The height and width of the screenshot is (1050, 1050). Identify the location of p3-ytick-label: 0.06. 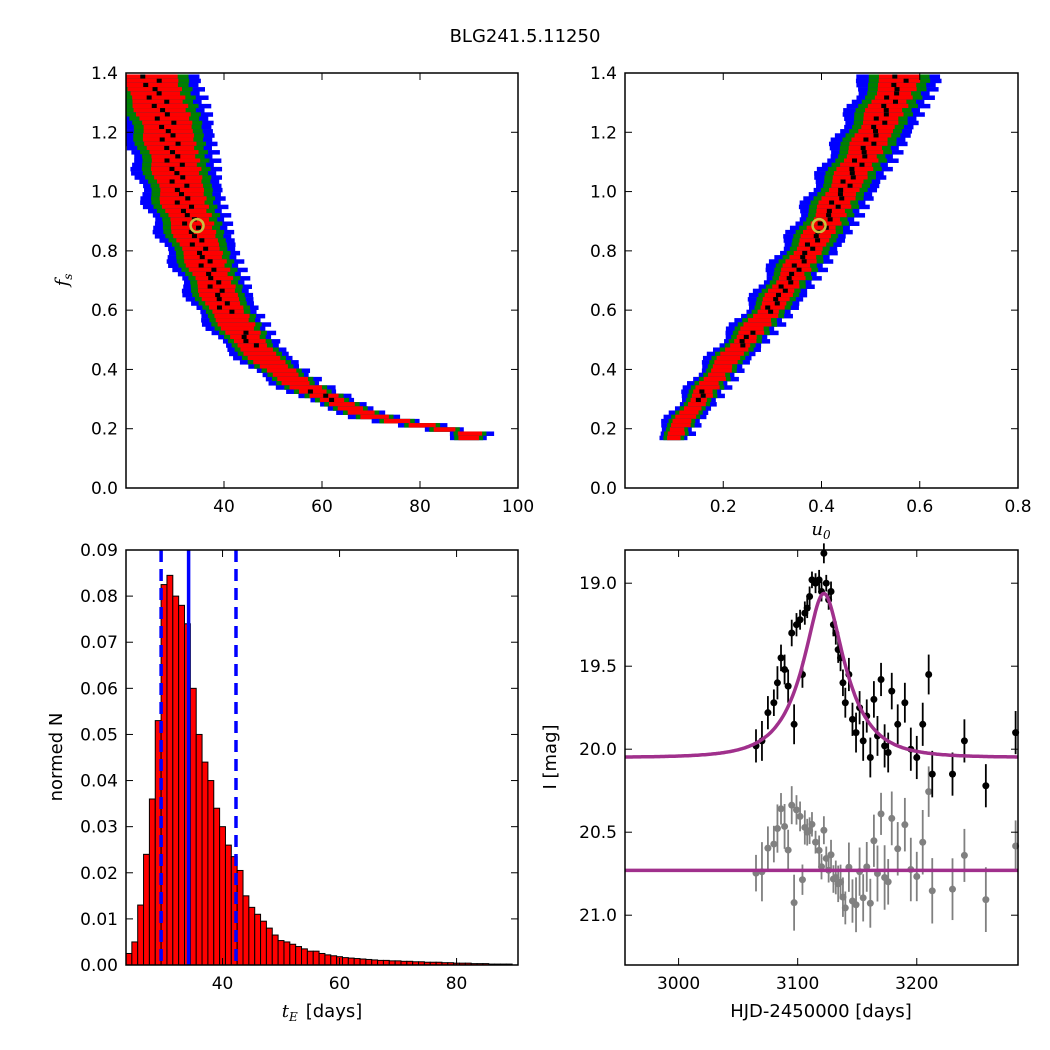
(99, 689).